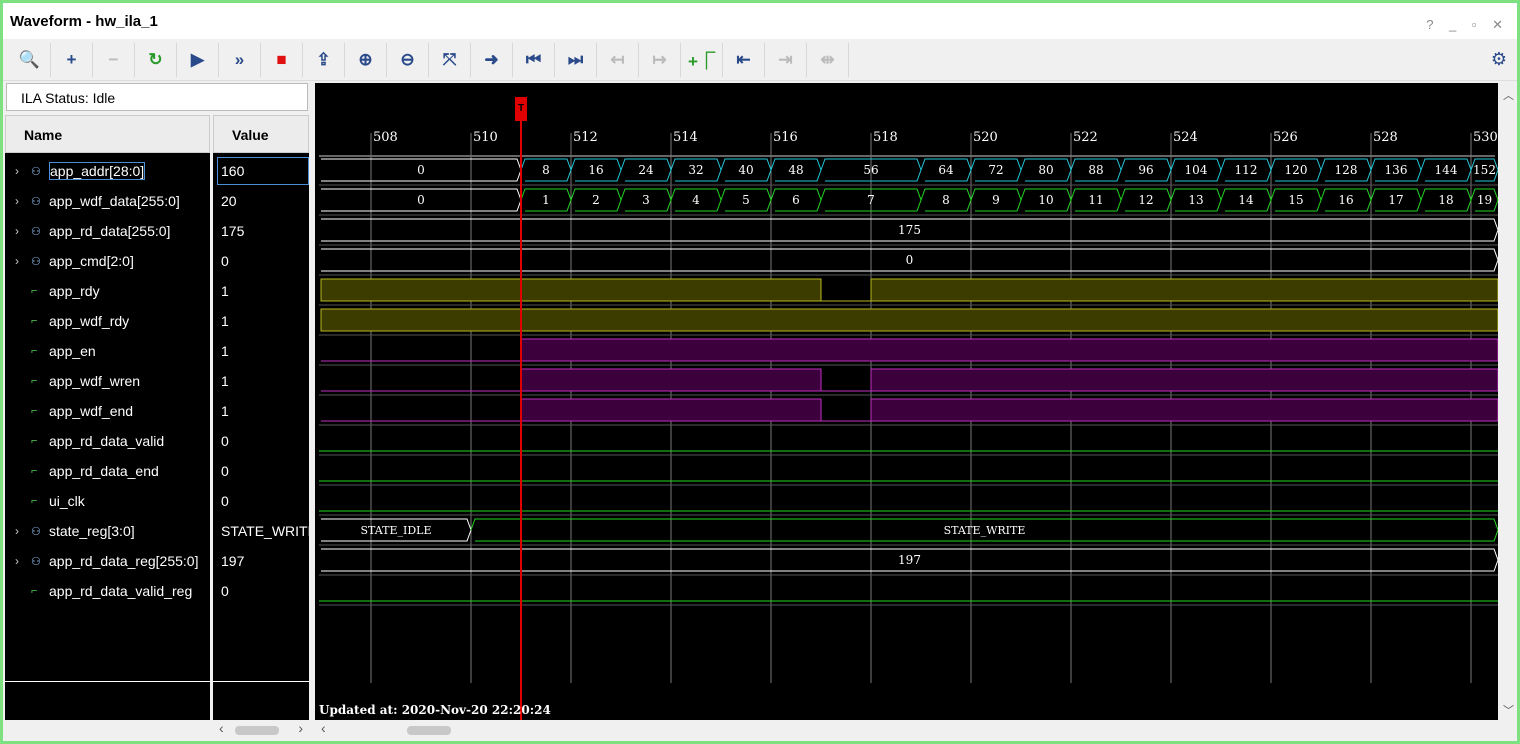 This screenshot has height=744, width=1520. What do you see at coordinates (107, 381) in the screenshot?
I see `signal-row: ⌐ app_wdf_wren` at bounding box center [107, 381].